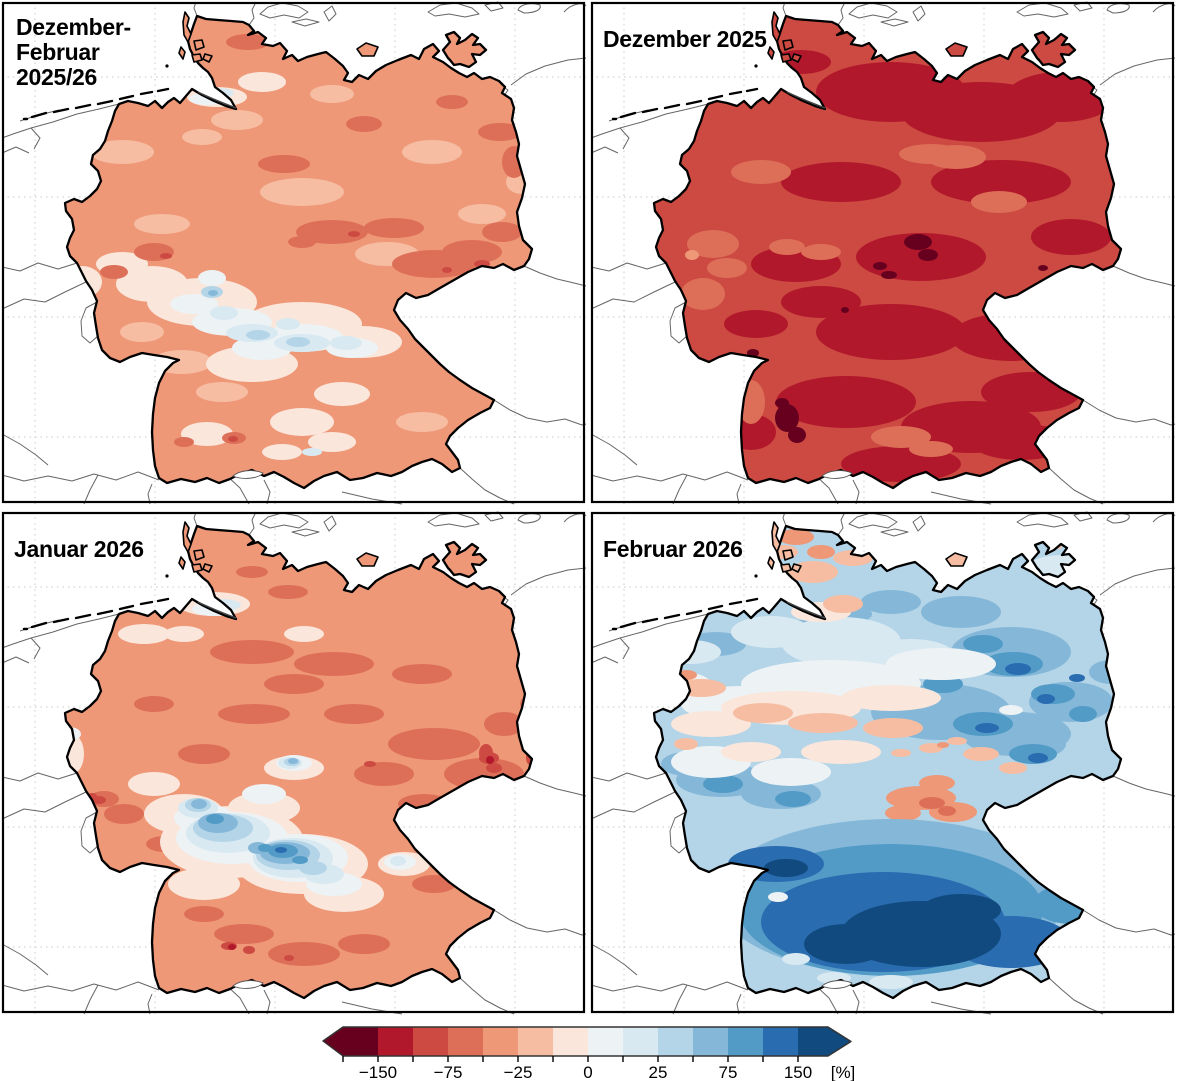  What do you see at coordinates (798, 1072) in the screenshot?
I see `colorbar-tick-label: 150` at bounding box center [798, 1072].